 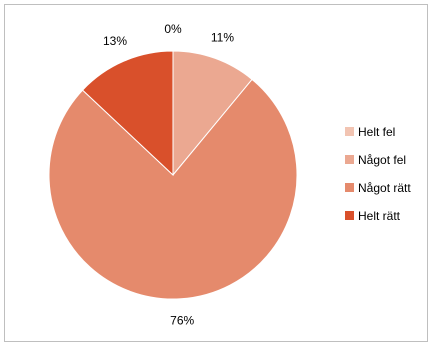 What do you see at coordinates (212, 113) in the screenshot?
I see `pie-slice-n-got-fel` at bounding box center [212, 113].